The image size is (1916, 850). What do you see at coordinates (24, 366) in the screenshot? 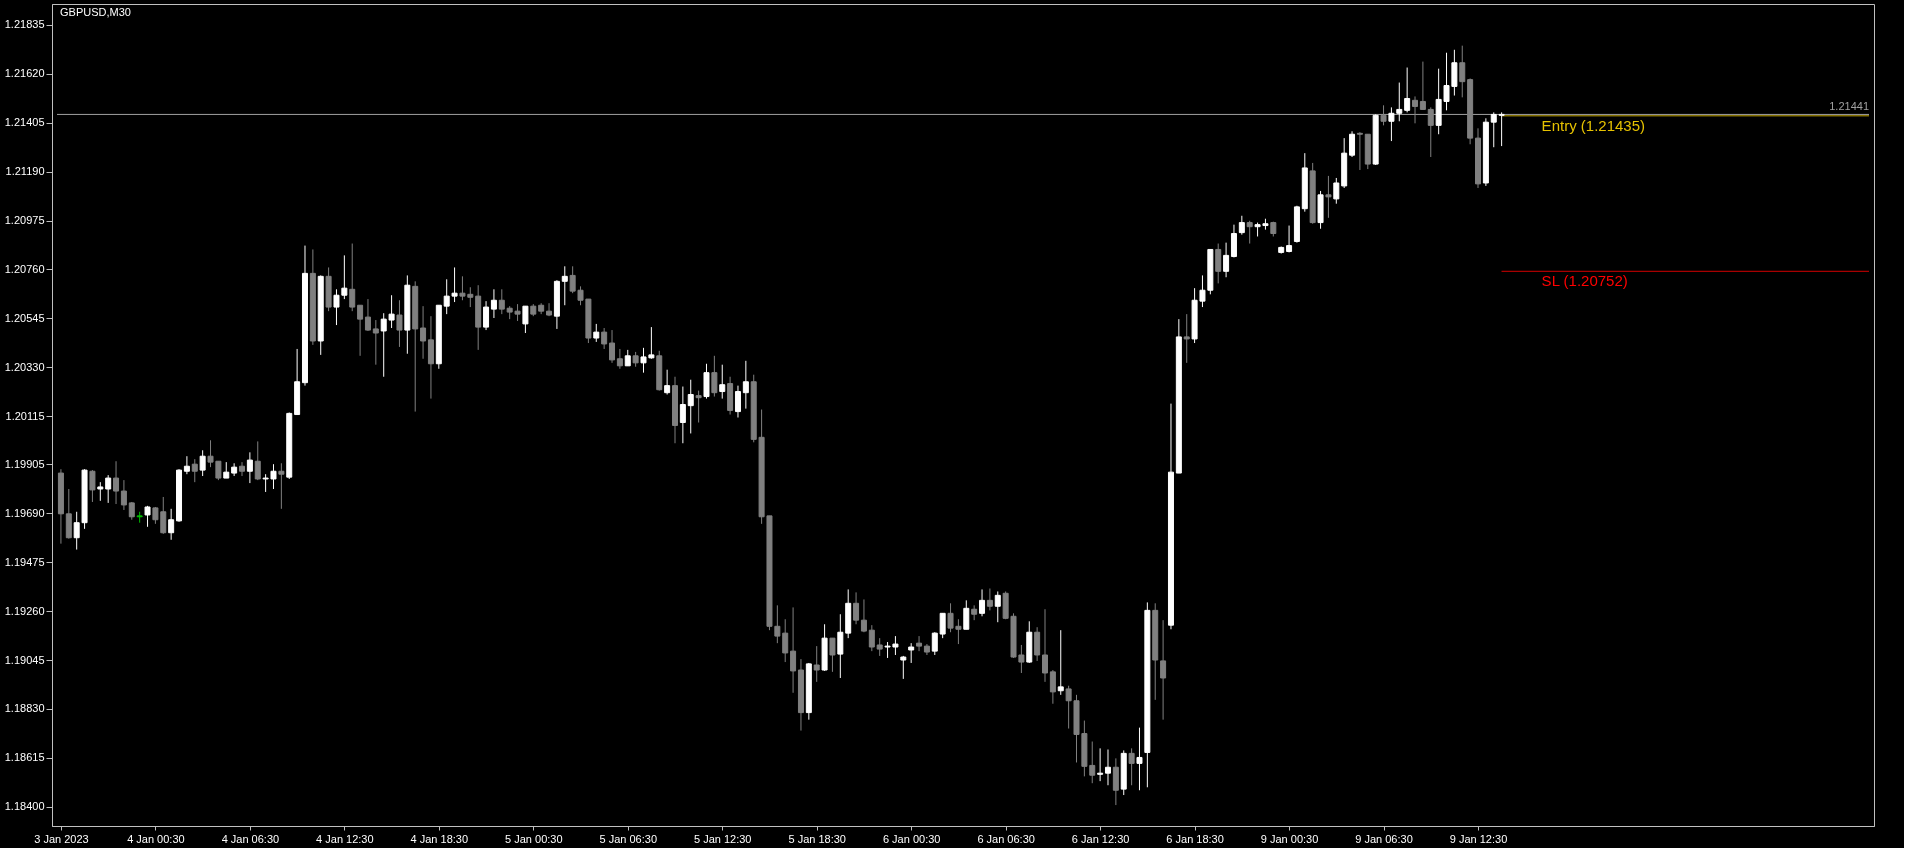
I see `y-tick-label: 1.20330` at bounding box center [24, 366].